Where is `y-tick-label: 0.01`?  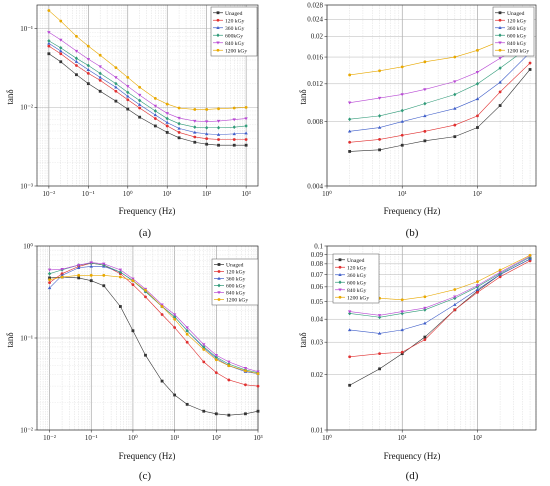
y-tick-label: 0.01 is located at coordinates (317, 430).